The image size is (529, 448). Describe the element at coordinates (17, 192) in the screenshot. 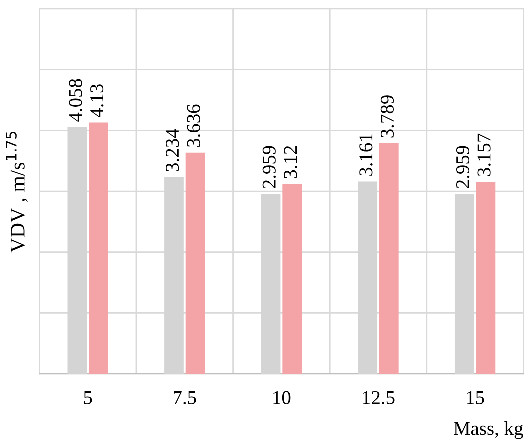

I see `y-axis-title: VDV , m/s$^{1.75}$` at that location.